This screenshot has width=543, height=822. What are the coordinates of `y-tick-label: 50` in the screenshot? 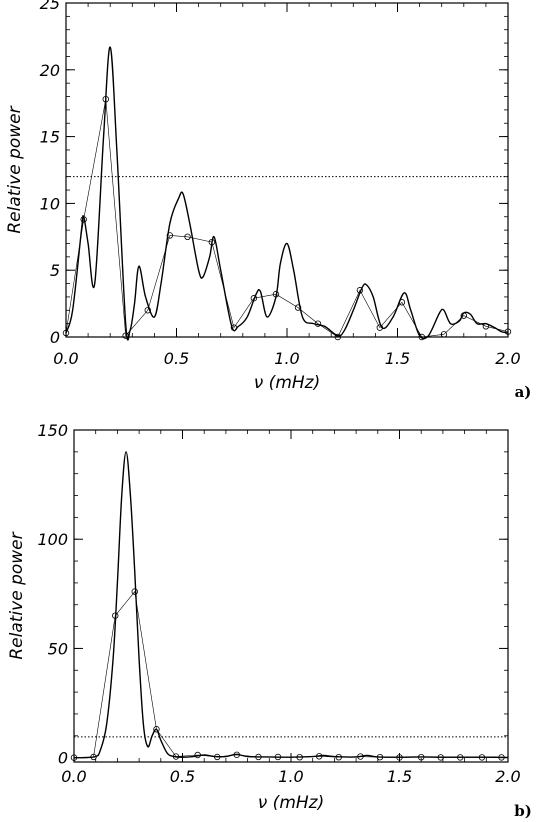 It's located at (58, 648).